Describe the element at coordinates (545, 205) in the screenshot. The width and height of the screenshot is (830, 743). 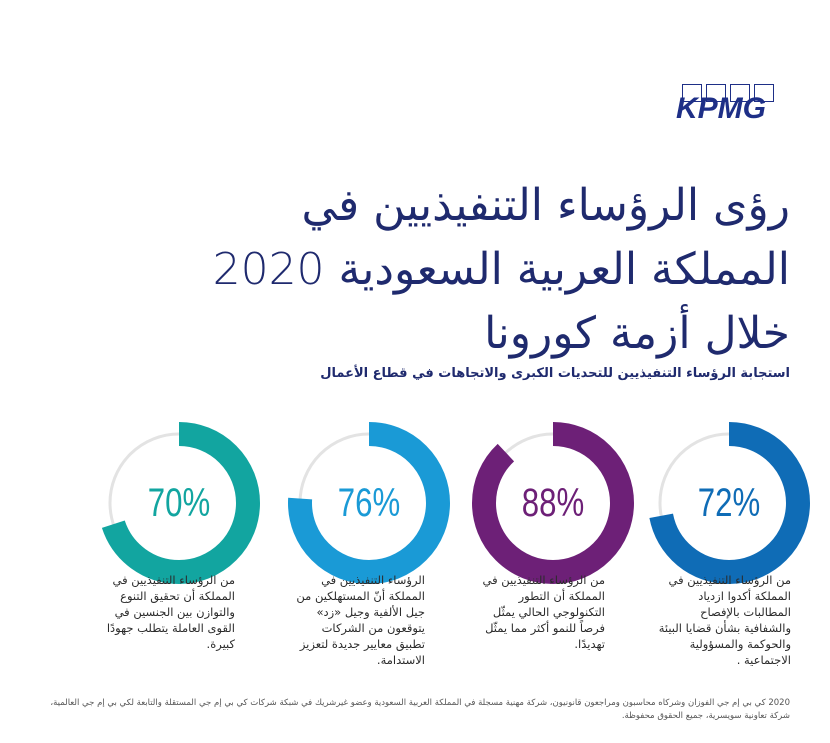
I see `title-line-1: رؤى الرؤساء التنفيذيين في` at that location.